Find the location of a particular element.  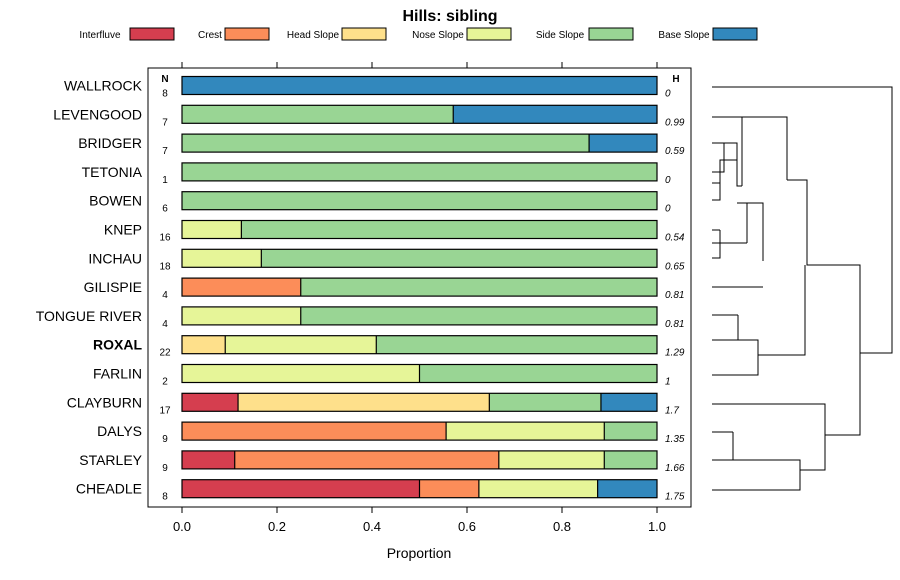

chart-title: Hills: sibling is located at coordinates (449, 16).